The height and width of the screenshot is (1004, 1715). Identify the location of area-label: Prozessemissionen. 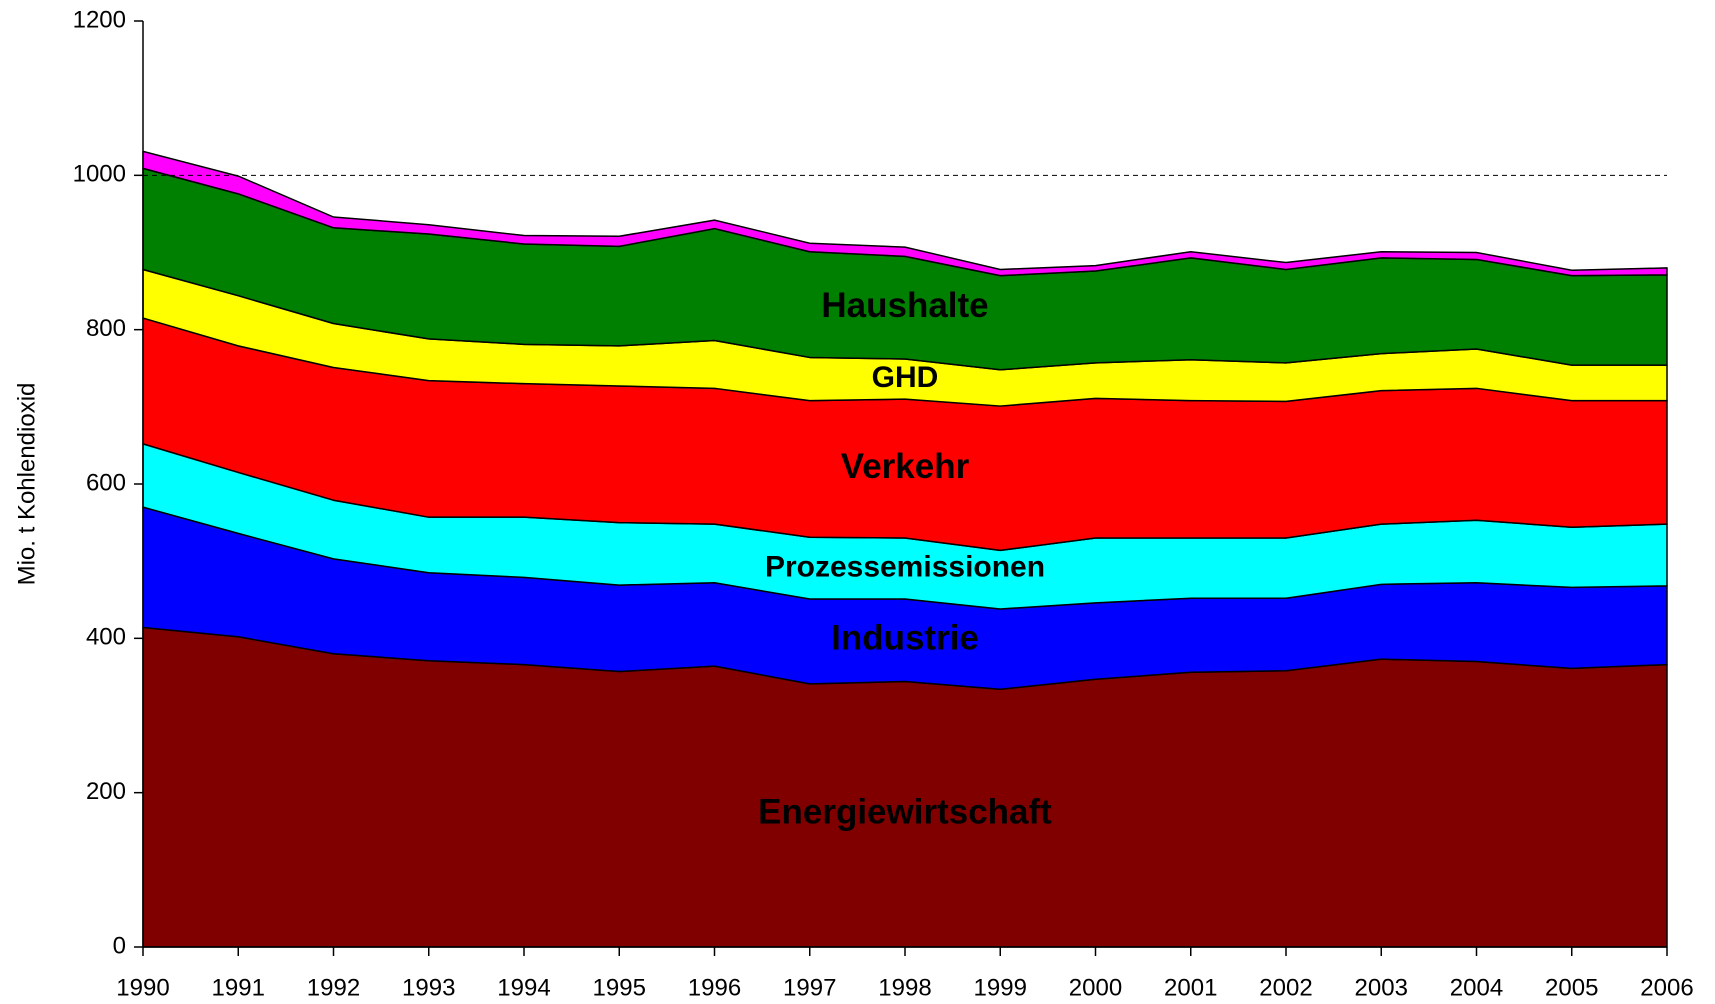
(905, 566).